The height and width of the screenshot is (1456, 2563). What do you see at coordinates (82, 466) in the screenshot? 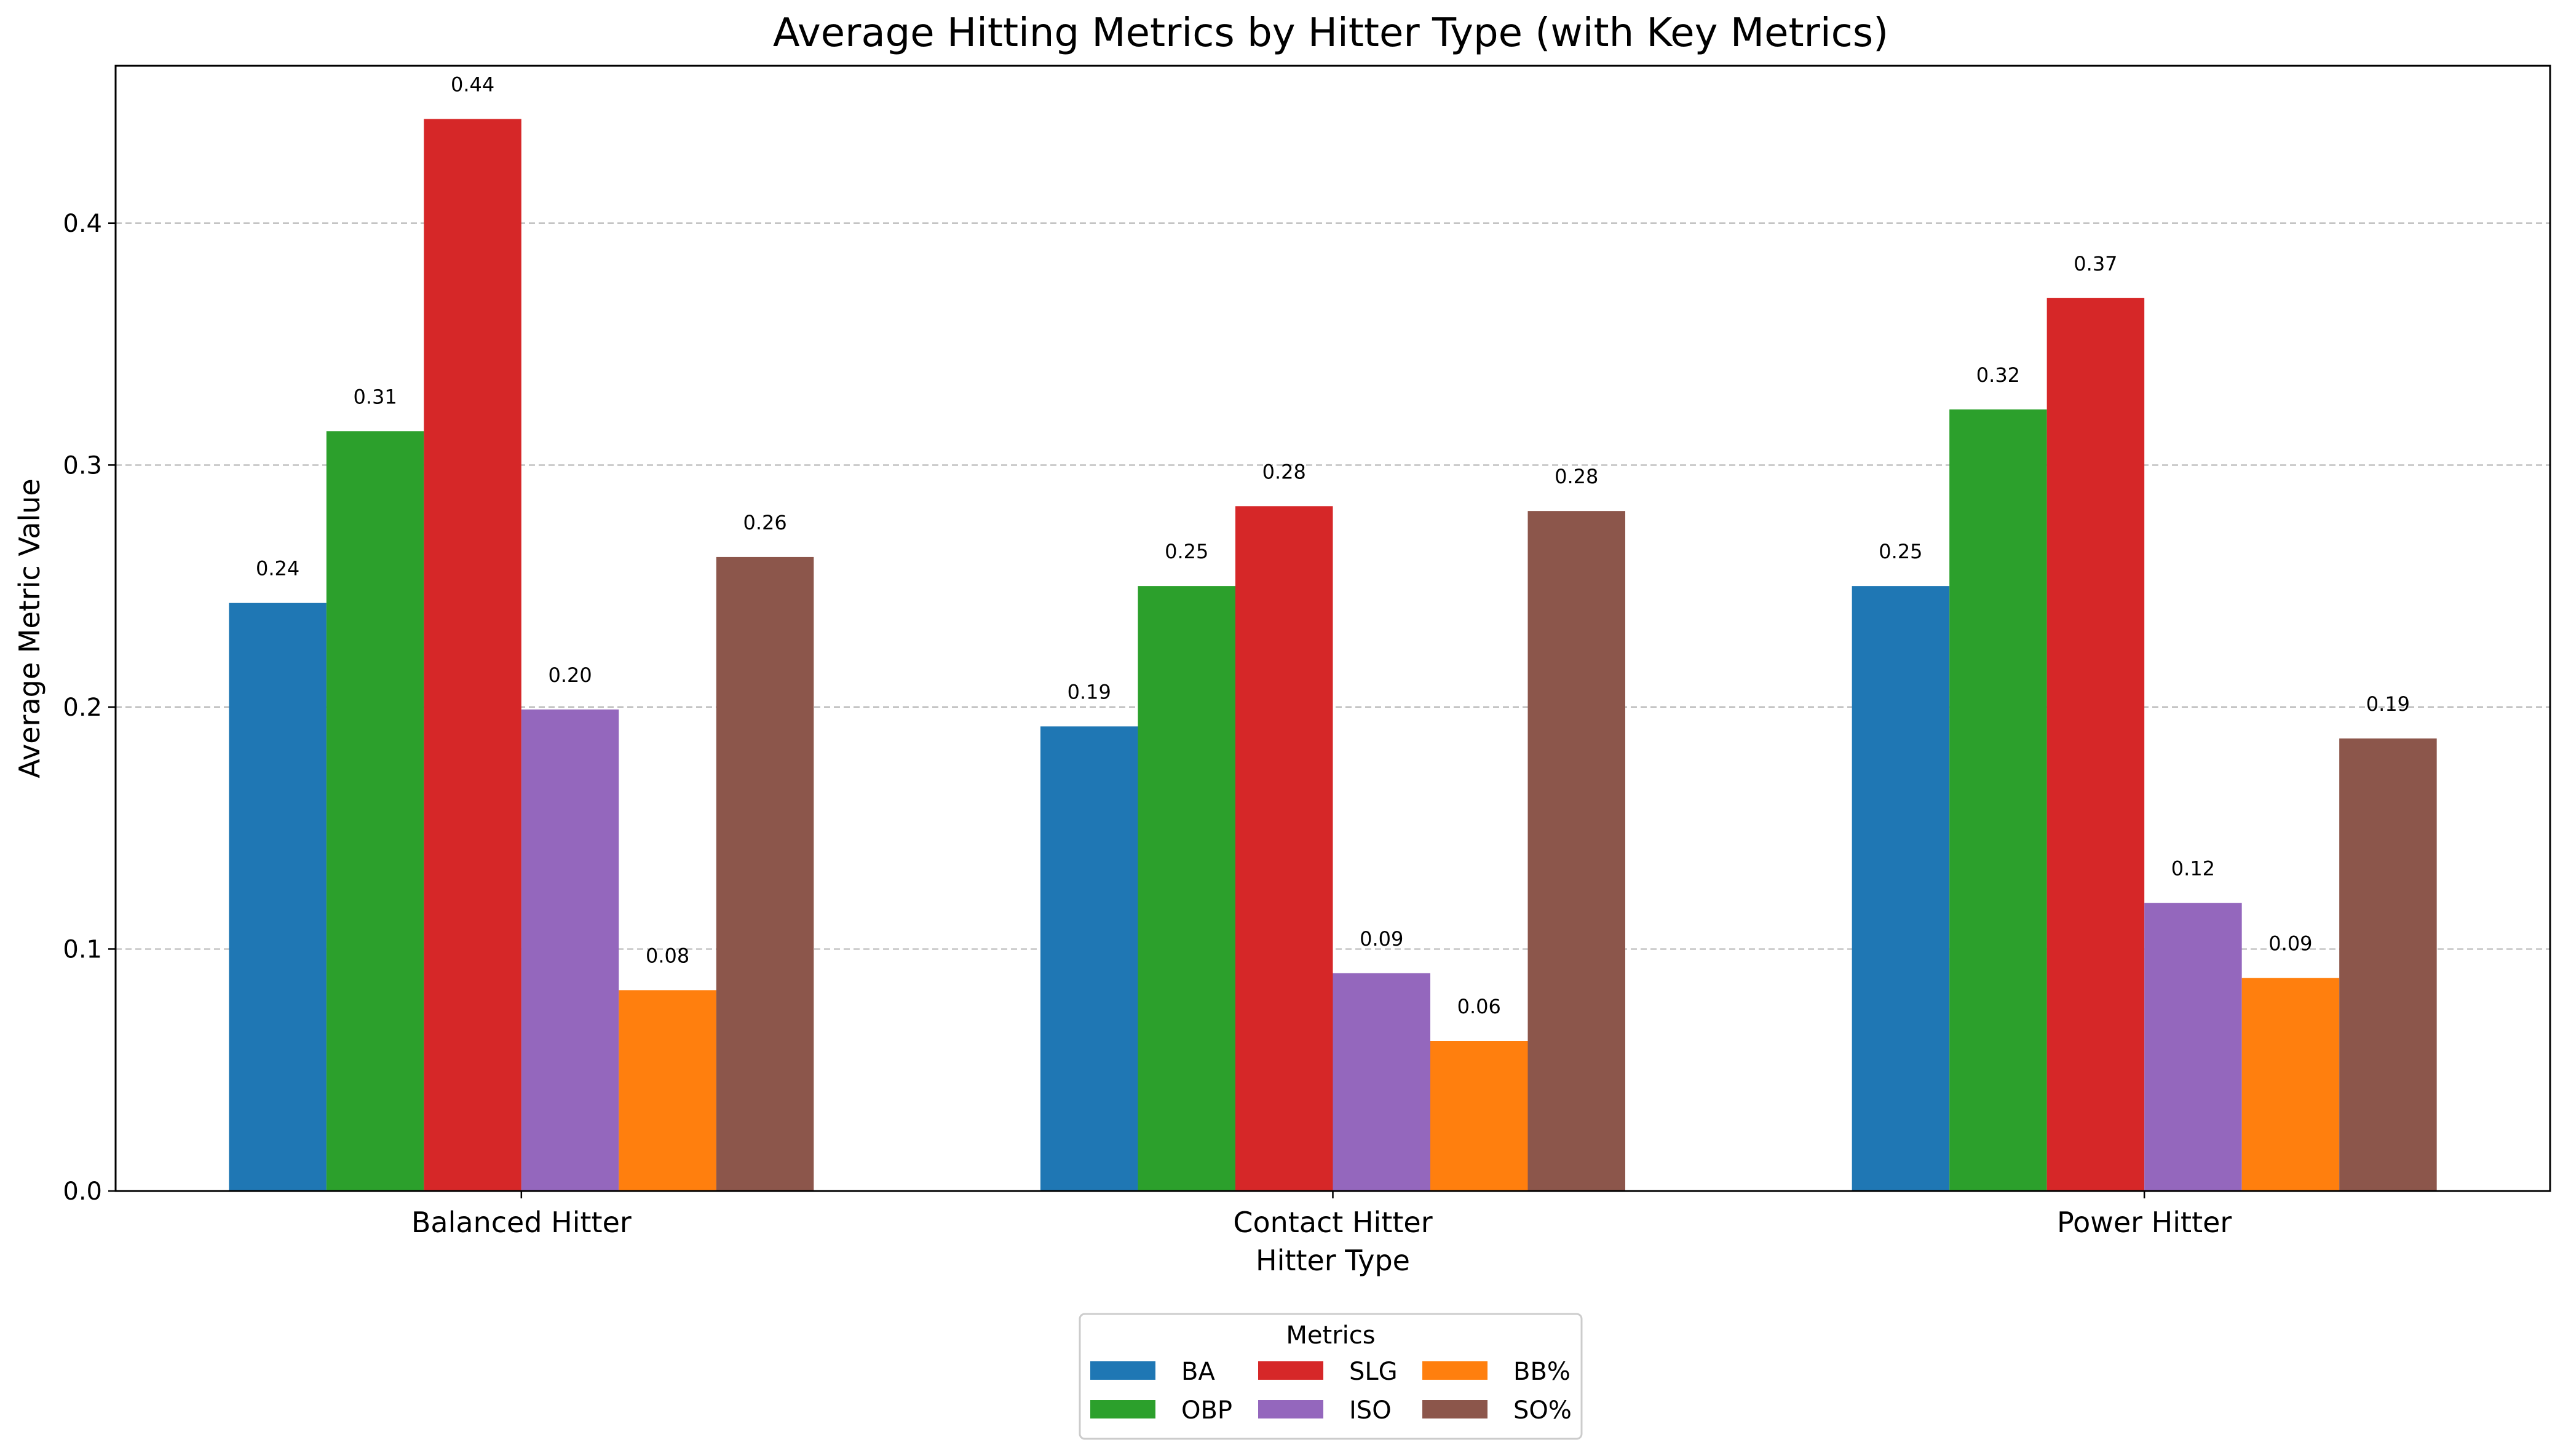
I see `y-tick-label: 0.3` at bounding box center [82, 466].